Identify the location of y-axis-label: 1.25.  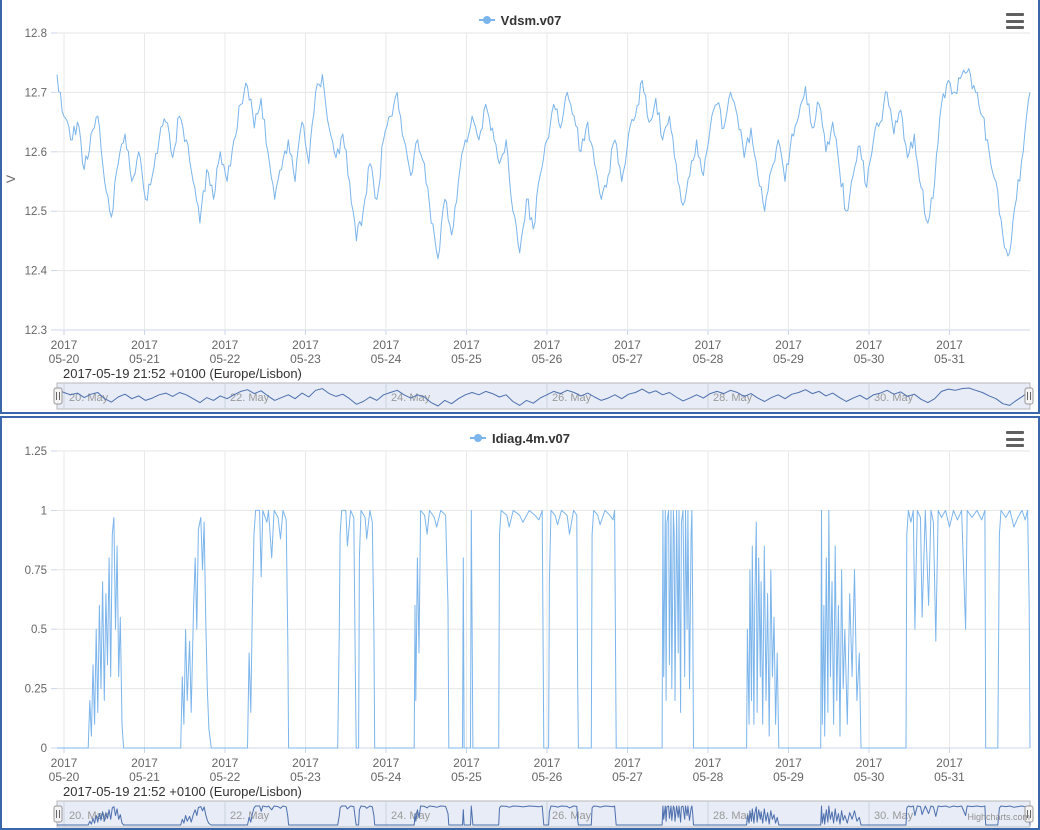
(36, 452).